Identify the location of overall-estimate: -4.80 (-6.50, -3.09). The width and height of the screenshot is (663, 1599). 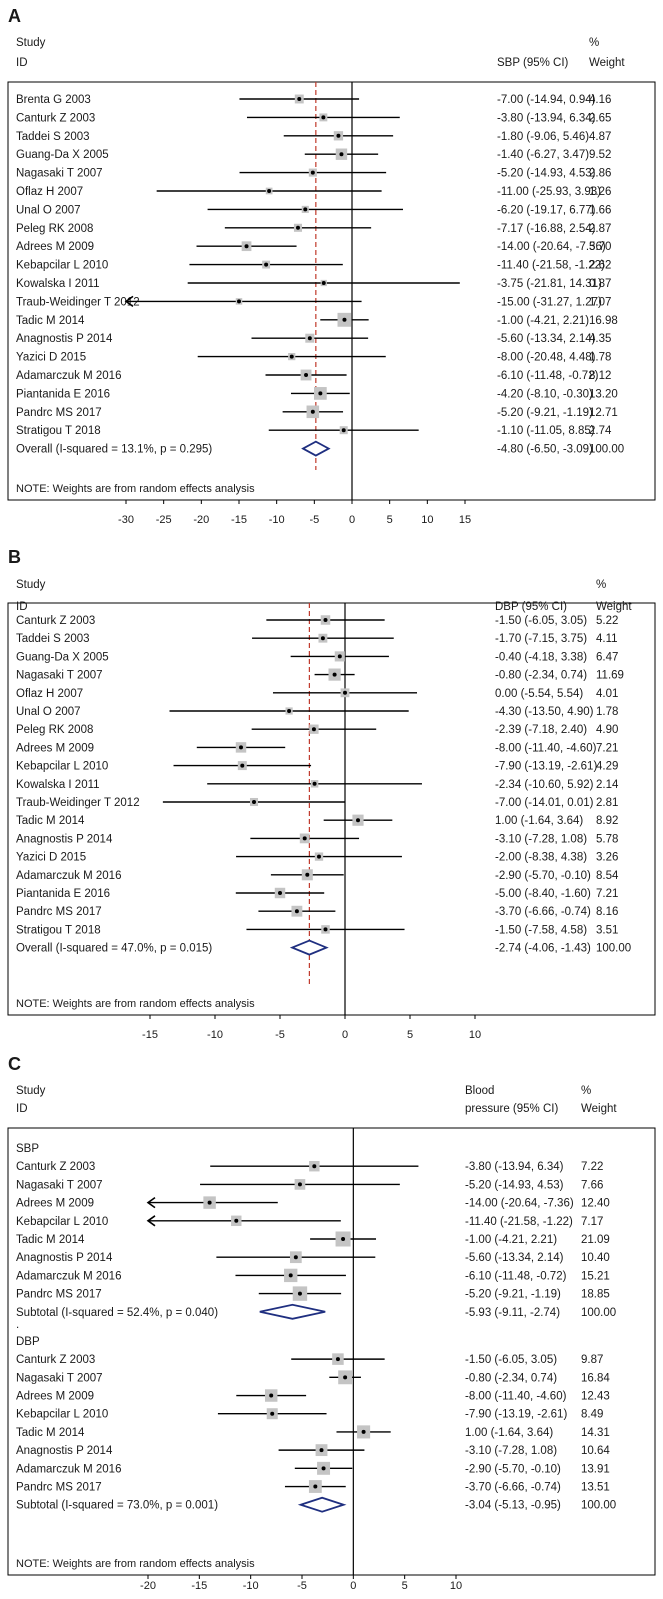
(545, 450).